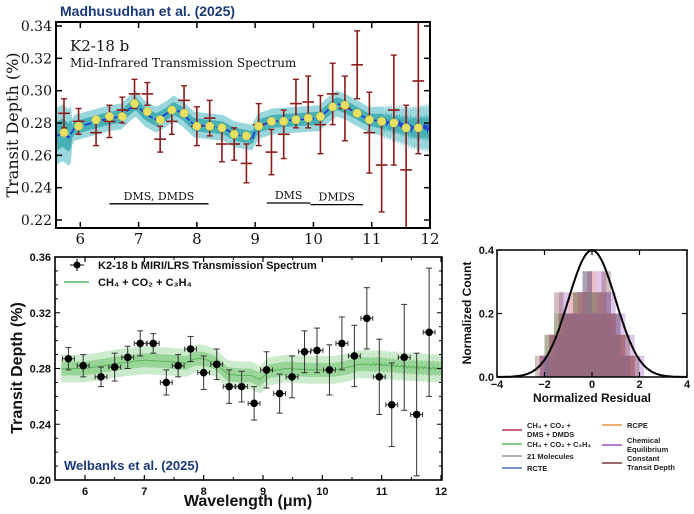 This screenshot has width=694, height=514. Describe the element at coordinates (251, 369) in the screenshot. I see `bottom-model-line` at that location.